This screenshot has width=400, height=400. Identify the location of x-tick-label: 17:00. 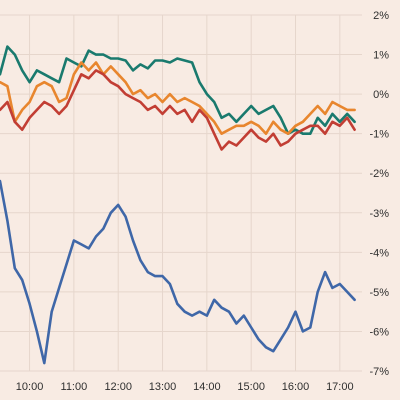
(340, 387).